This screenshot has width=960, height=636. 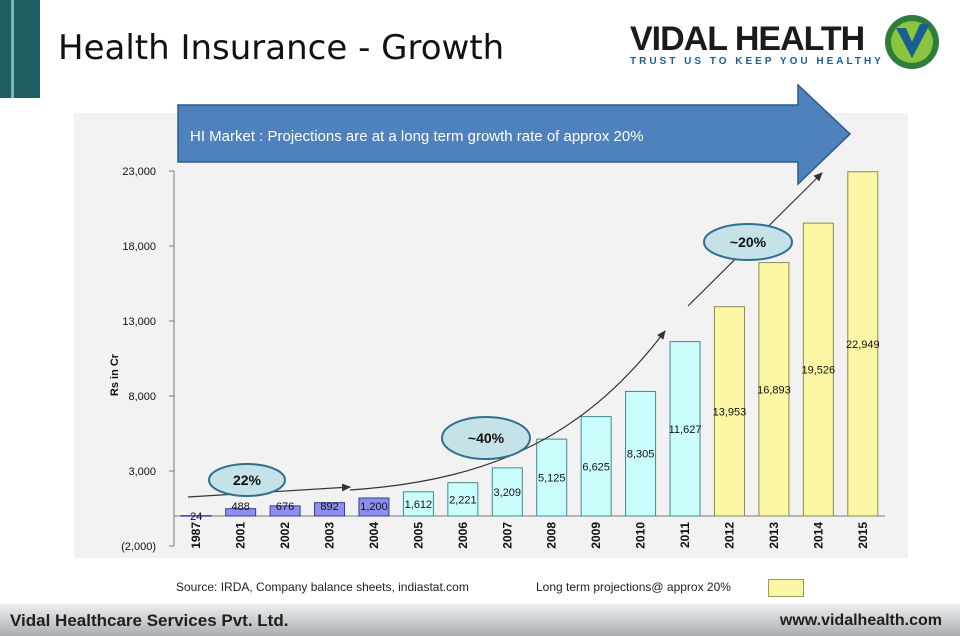 I want to click on x-tick-label: 2014, so click(x=818, y=535).